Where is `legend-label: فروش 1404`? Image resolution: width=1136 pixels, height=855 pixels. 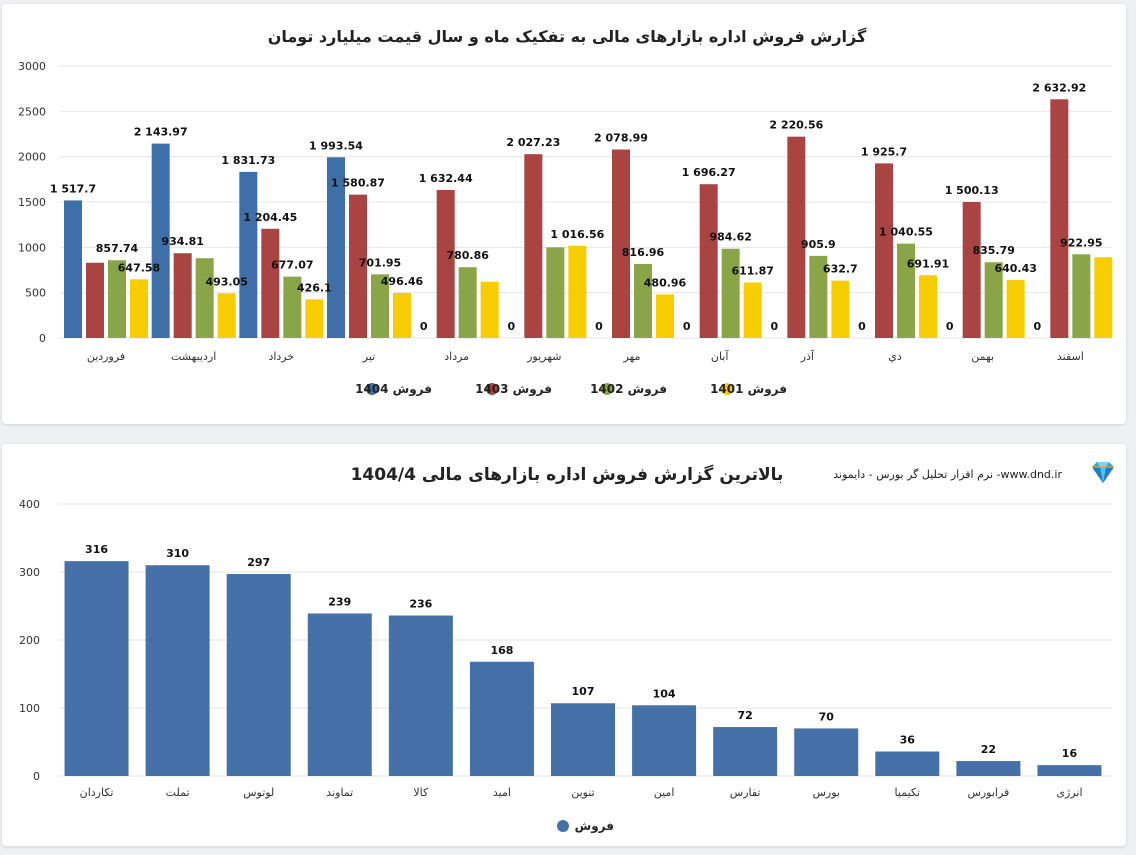
legend-label: فروش 1404 is located at coordinates (393, 389).